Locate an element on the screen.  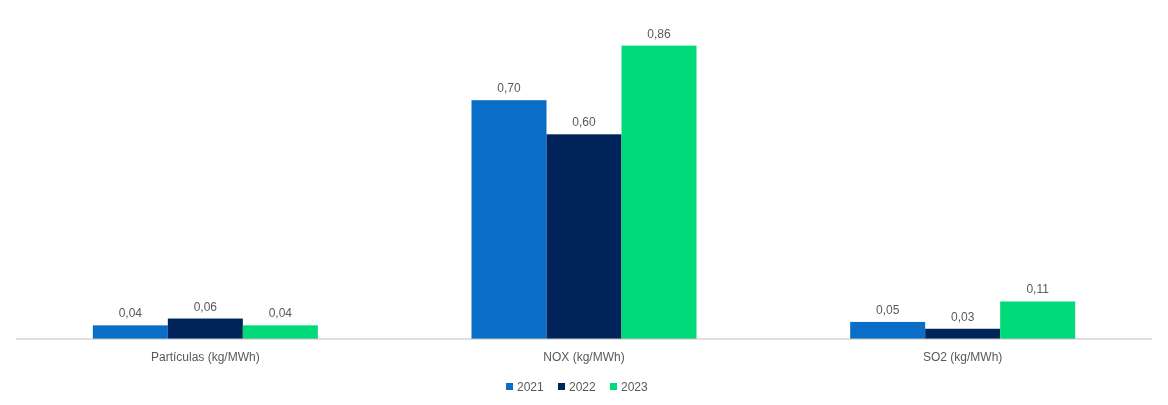
x-tick-label: SO2 (kg/MWh) is located at coordinates (962, 357).